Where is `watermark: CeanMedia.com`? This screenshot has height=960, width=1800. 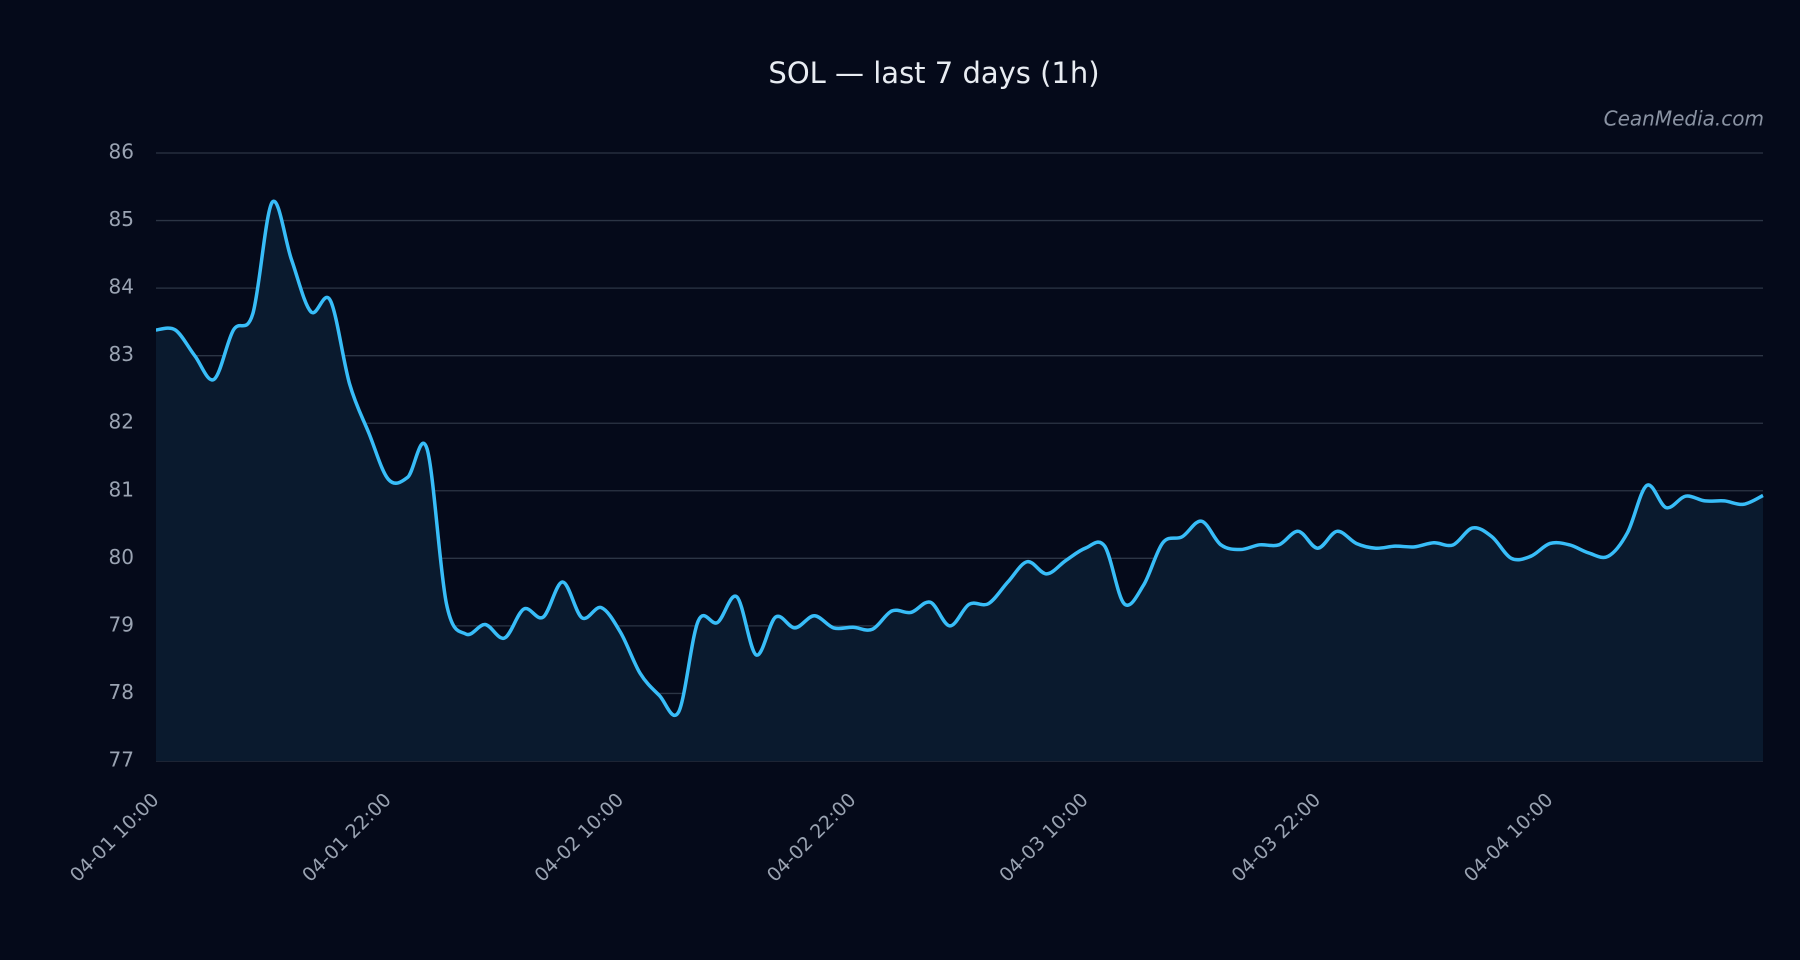
watermark: CeanMedia.com is located at coordinates (1684, 119).